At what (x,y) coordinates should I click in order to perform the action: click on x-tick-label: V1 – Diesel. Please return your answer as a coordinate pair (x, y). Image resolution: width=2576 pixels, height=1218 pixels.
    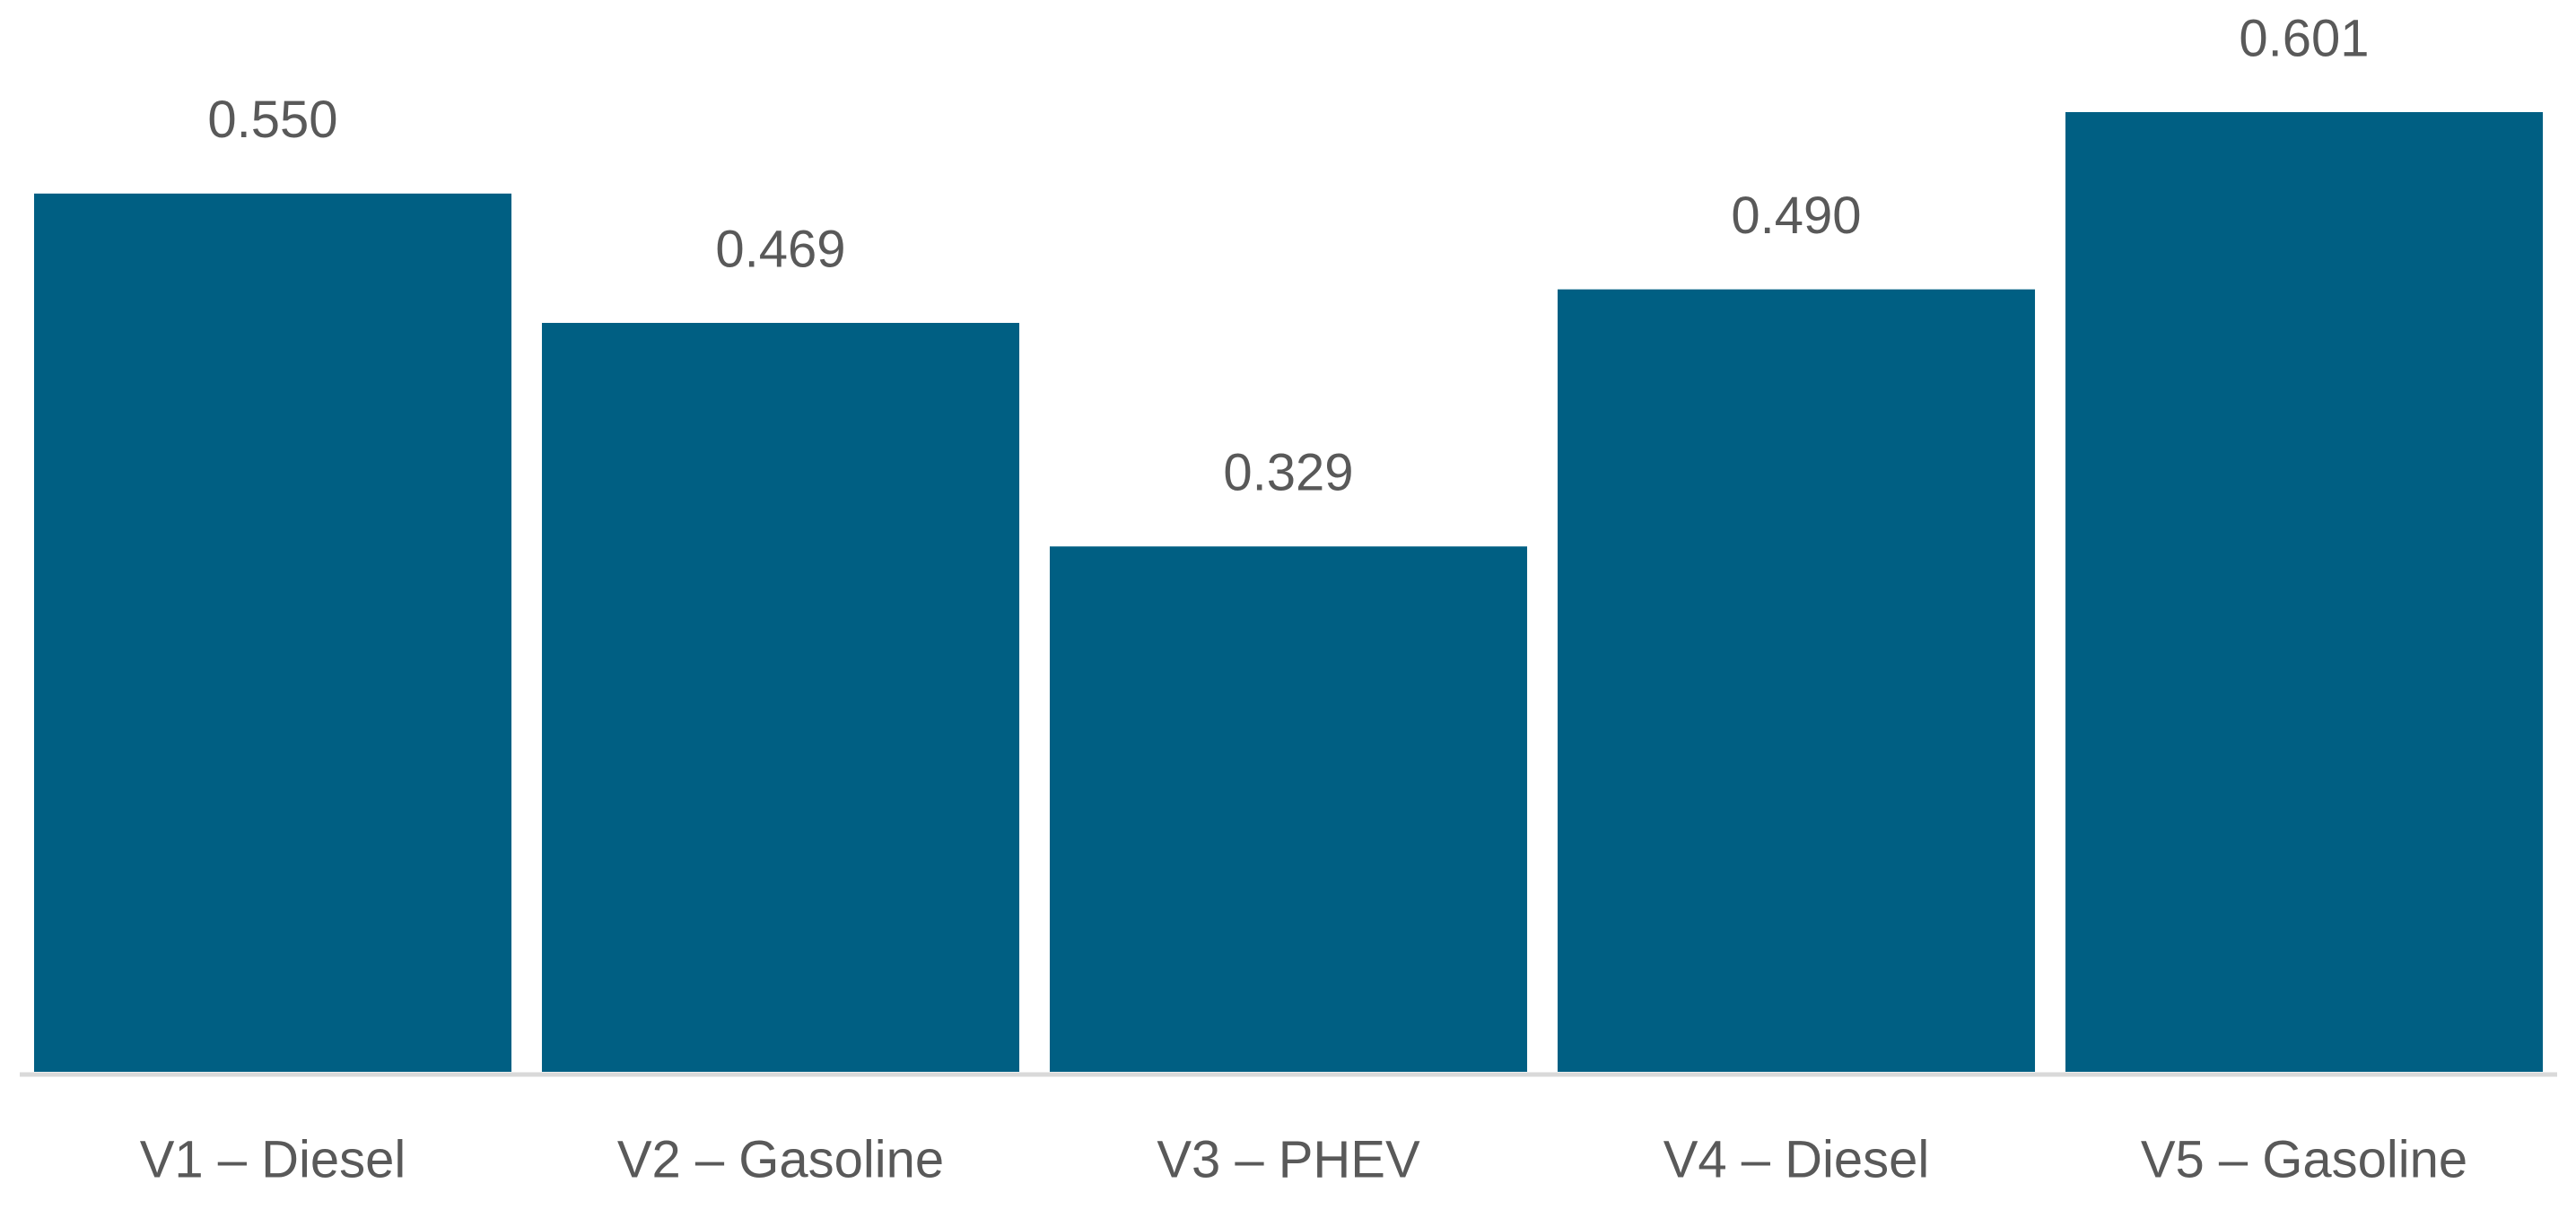
    Looking at the image, I should click on (273, 1159).